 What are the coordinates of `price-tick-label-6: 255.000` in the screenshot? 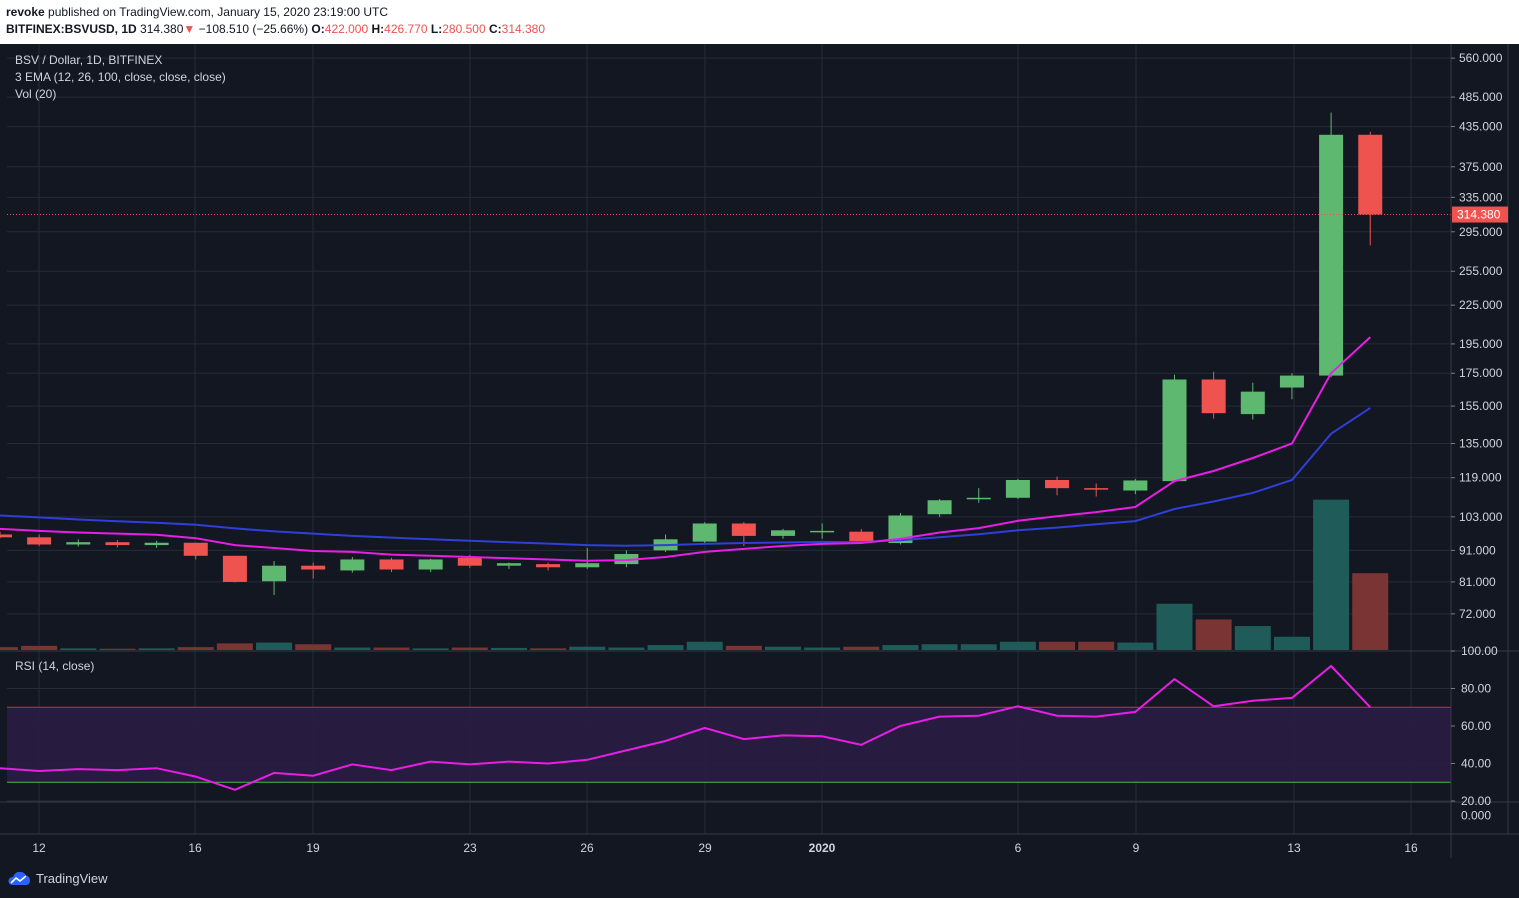 It's located at (1481, 271).